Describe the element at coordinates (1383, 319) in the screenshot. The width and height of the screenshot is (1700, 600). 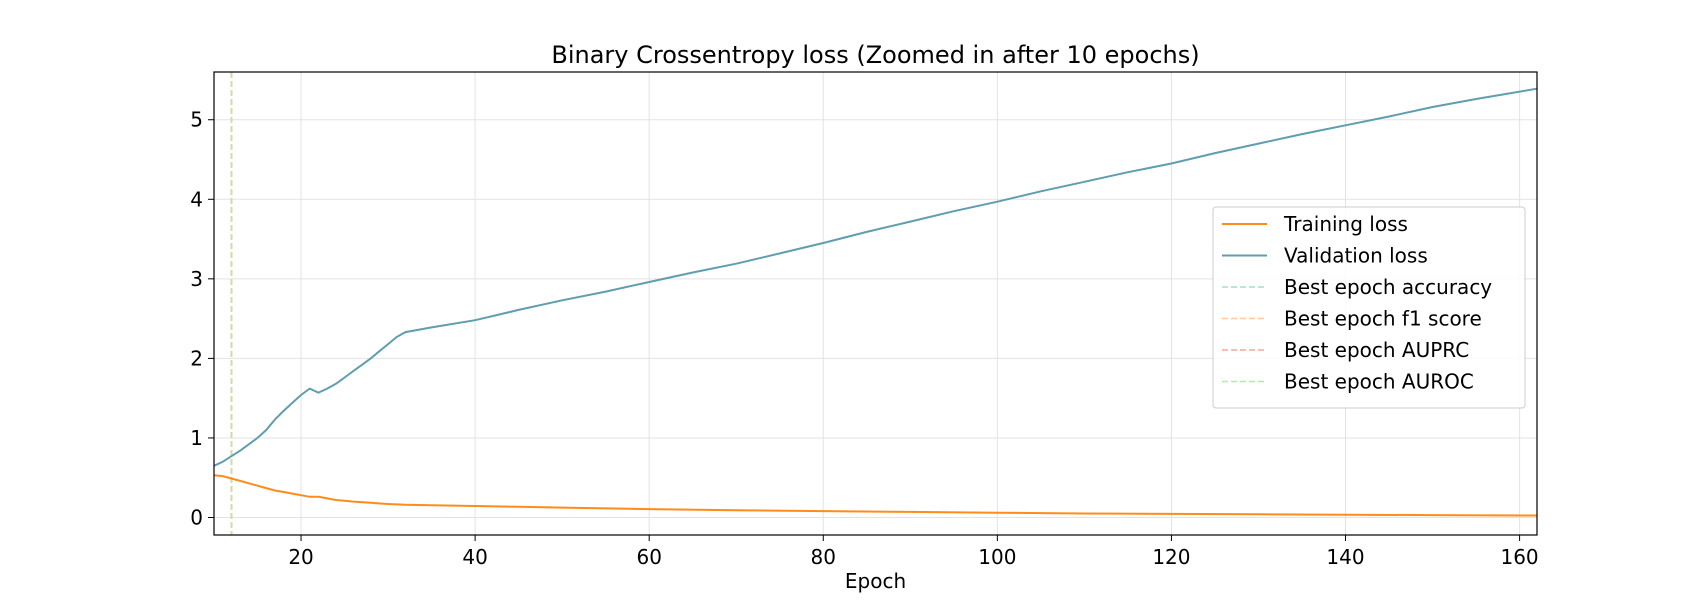
I see `legend-label-best-epoch-f1-score: Best epoch f1 score` at that location.